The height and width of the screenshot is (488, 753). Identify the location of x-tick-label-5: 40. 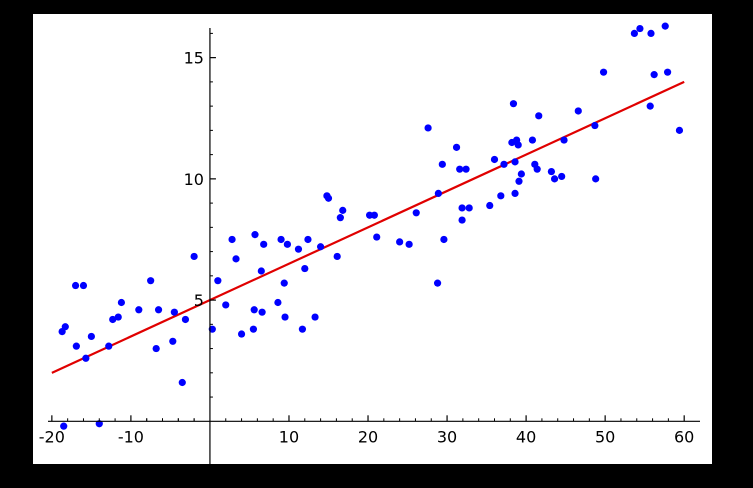
(526, 436).